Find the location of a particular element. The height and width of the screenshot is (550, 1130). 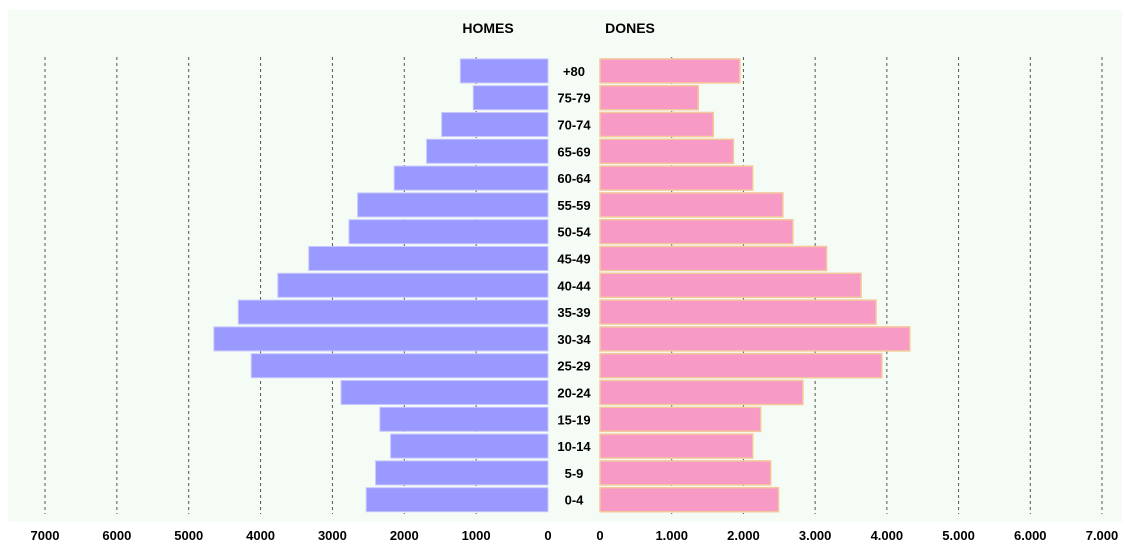

age-group-label: 10-14 is located at coordinates (574, 446).